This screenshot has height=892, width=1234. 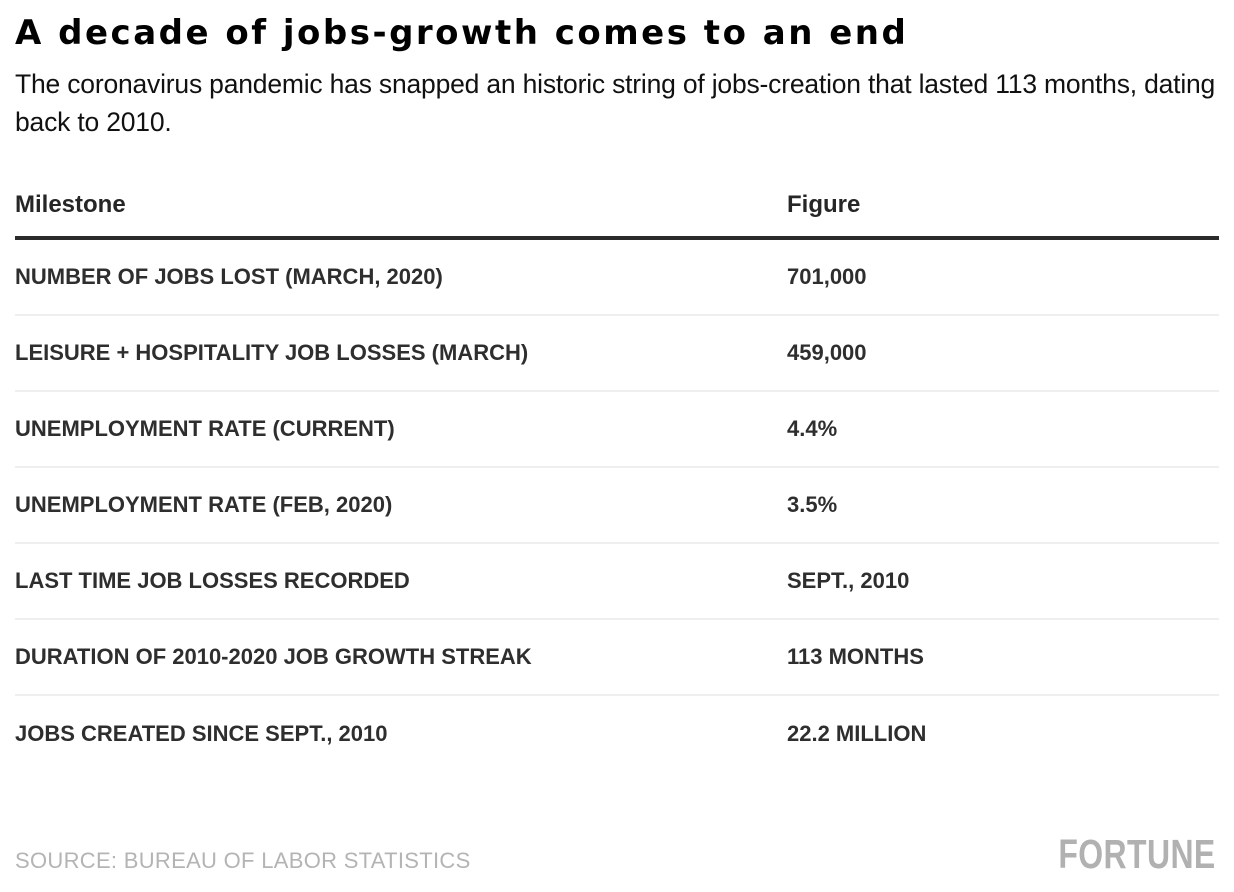 I want to click on figure-cell: 4.4%, so click(x=812, y=428).